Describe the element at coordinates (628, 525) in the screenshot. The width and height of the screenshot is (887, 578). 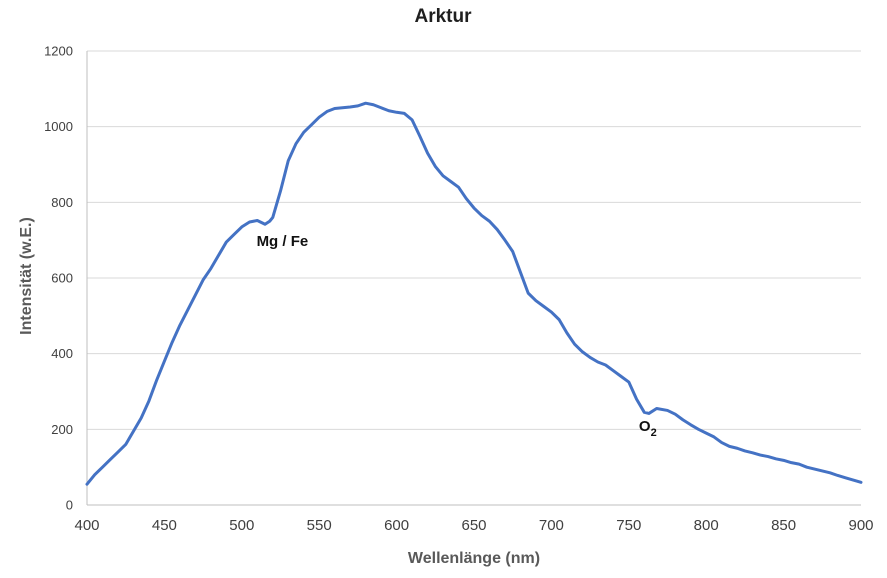
I see `x-tick-label: 750` at that location.